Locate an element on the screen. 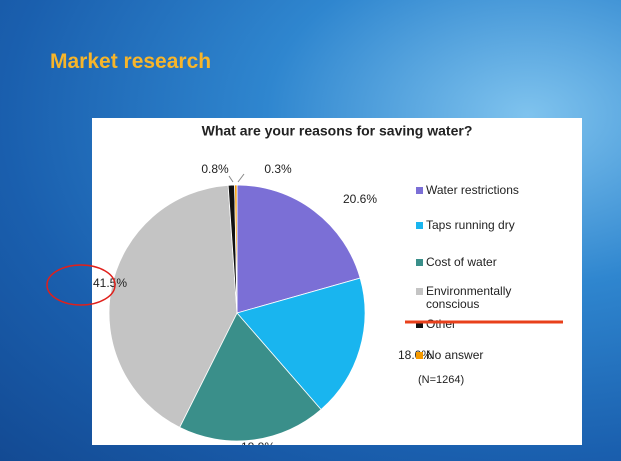  legend-label: Other is located at coordinates (441, 324).